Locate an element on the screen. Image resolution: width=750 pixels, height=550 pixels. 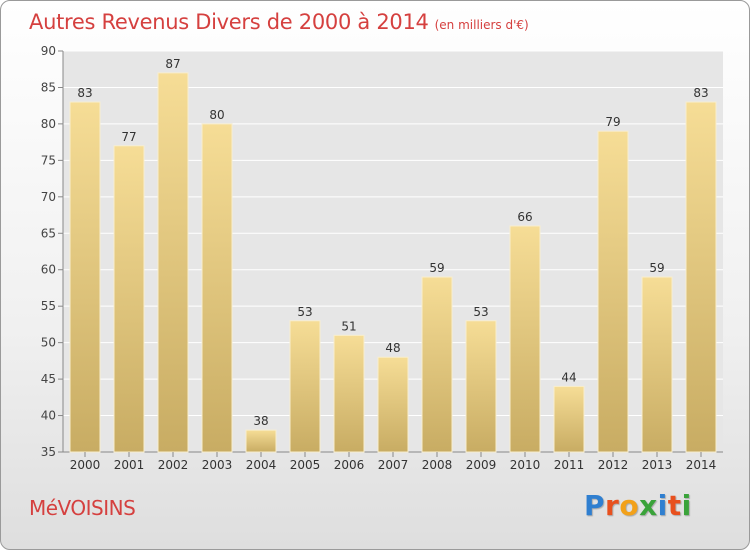
x-tick-label: 2002 is located at coordinates (173, 465).